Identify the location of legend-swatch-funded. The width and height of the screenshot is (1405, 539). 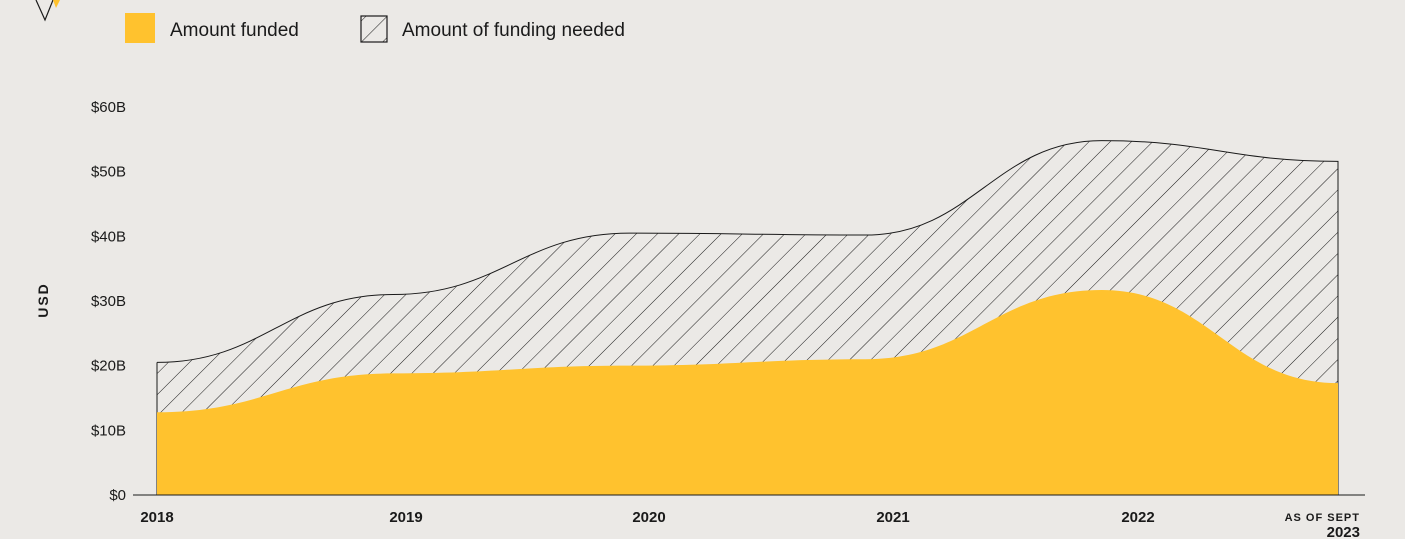
(140, 28).